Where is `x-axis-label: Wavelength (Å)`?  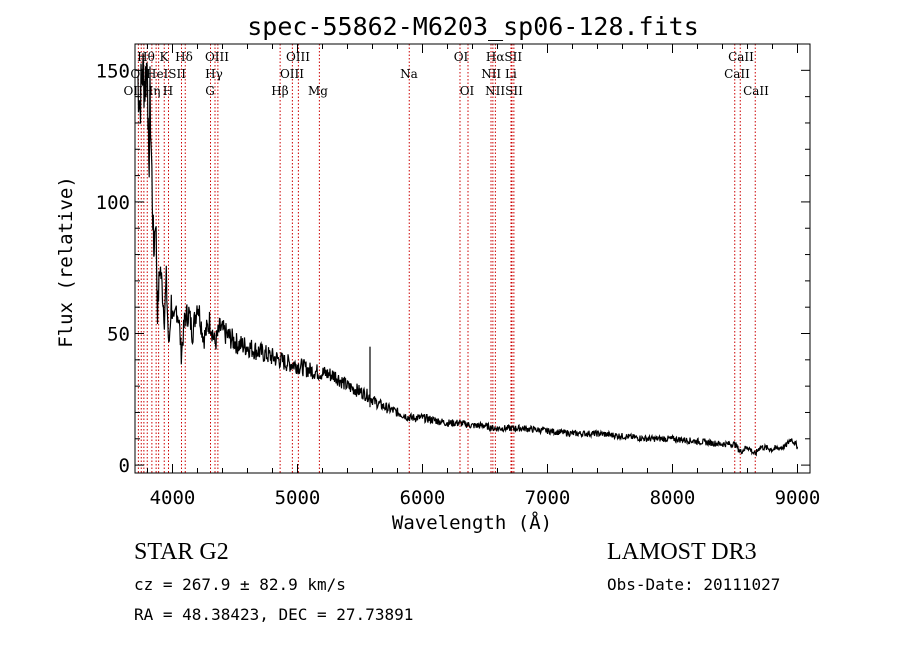
x-axis-label: Wavelength (Å) is located at coordinates (472, 522).